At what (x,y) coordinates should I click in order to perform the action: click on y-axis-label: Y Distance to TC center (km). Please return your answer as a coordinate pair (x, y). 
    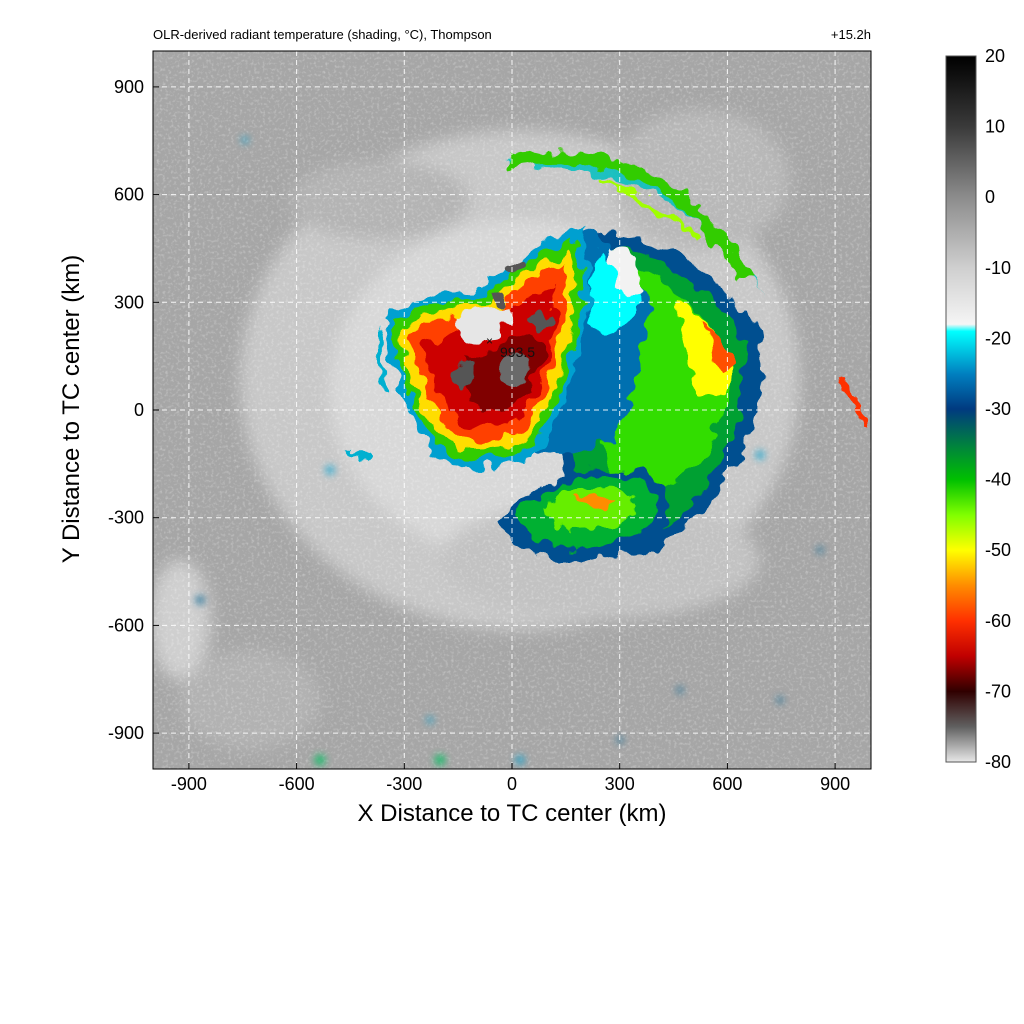
    Looking at the image, I should click on (71, 409).